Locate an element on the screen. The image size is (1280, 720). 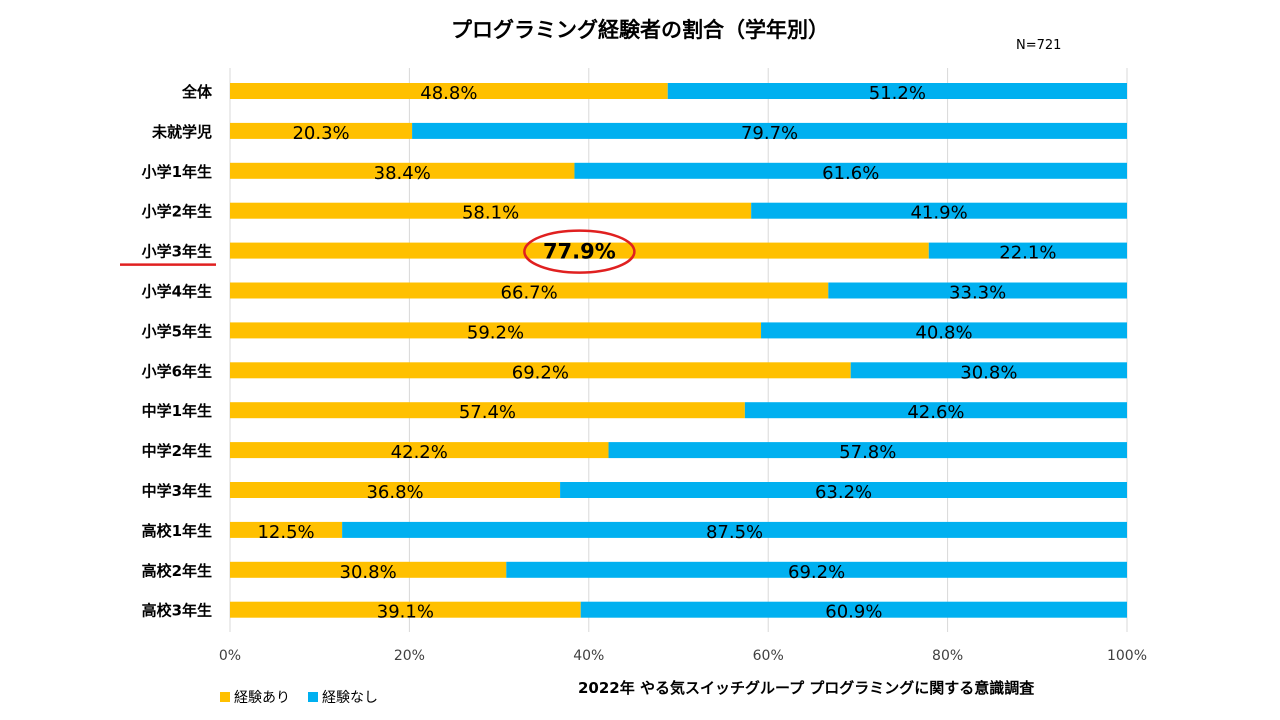
x-tick-label: 40% is located at coordinates (588, 656).